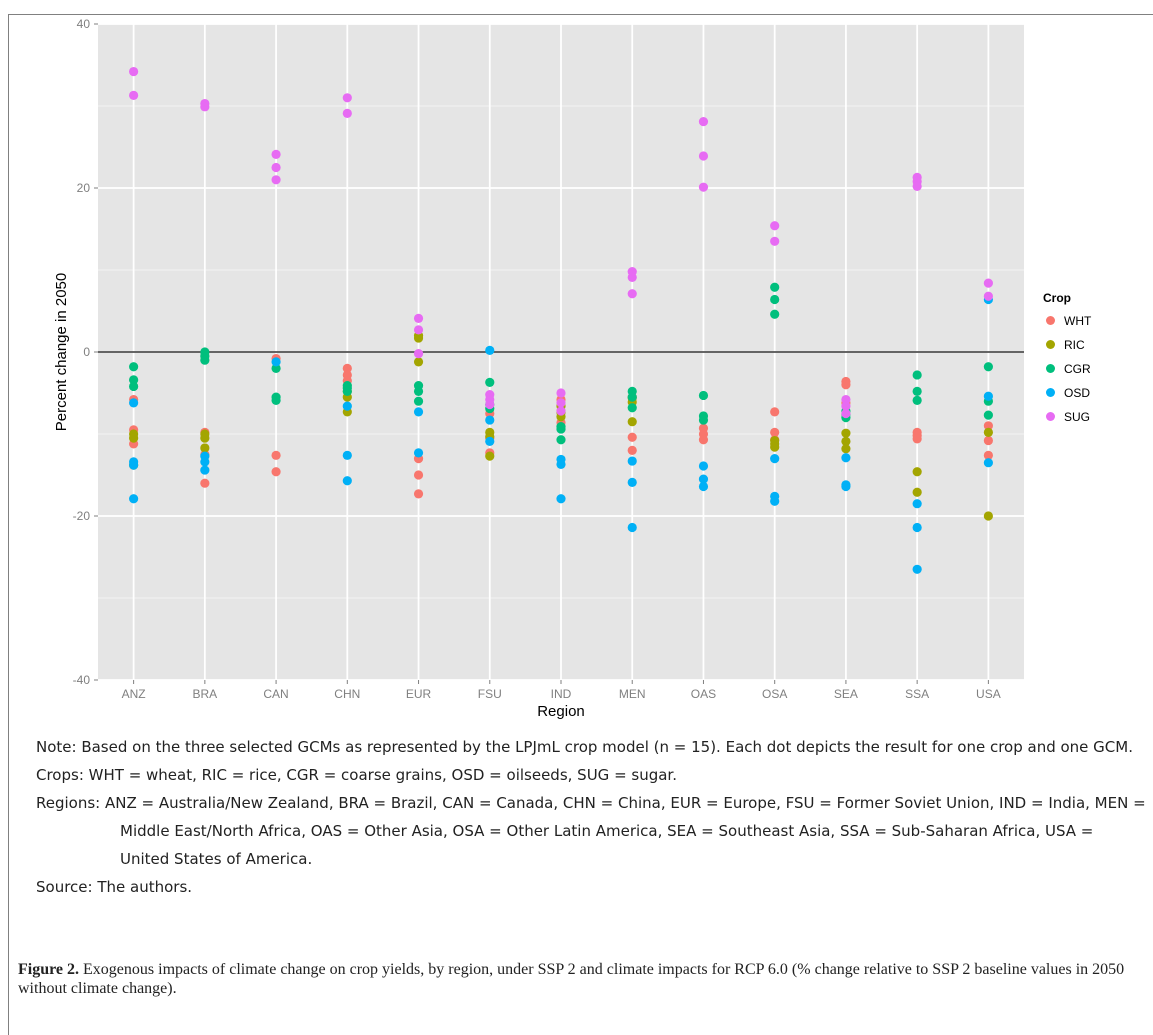 This screenshot has width=1153, height=1035. Describe the element at coordinates (347, 694) in the screenshot. I see `x-tick-label: CHN` at that location.